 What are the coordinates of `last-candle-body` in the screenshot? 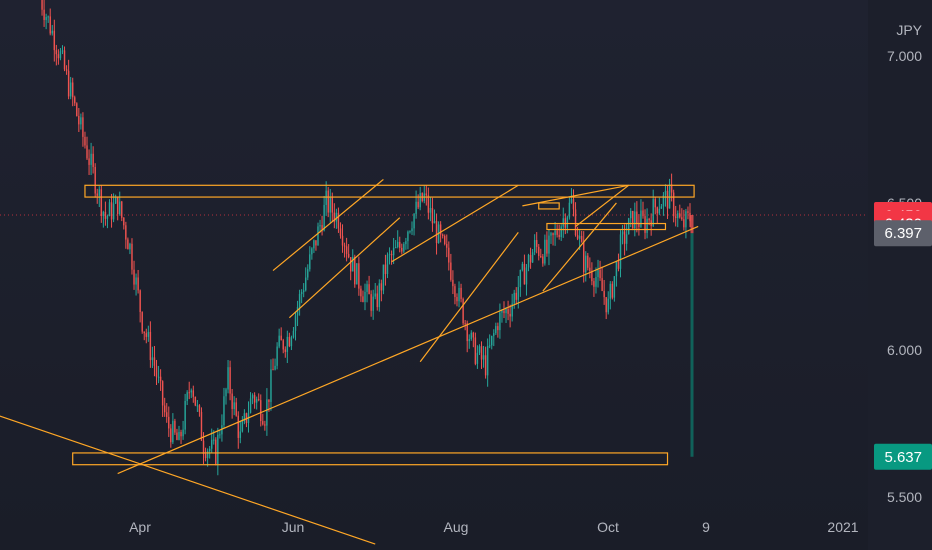 It's located at (692, 224).